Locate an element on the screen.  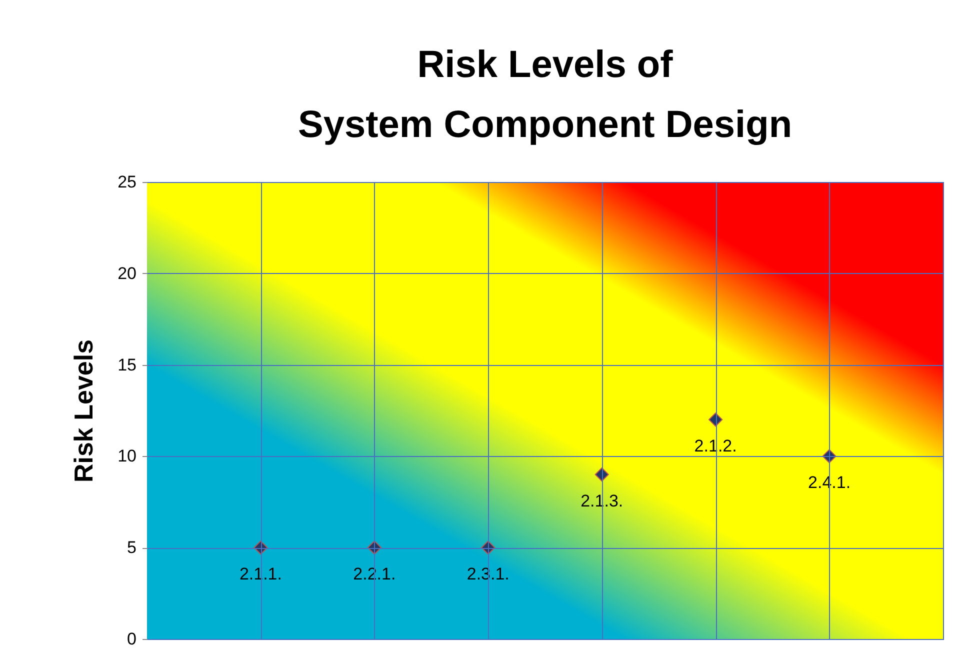
y-tick-label: 0 is located at coordinates (131, 639).